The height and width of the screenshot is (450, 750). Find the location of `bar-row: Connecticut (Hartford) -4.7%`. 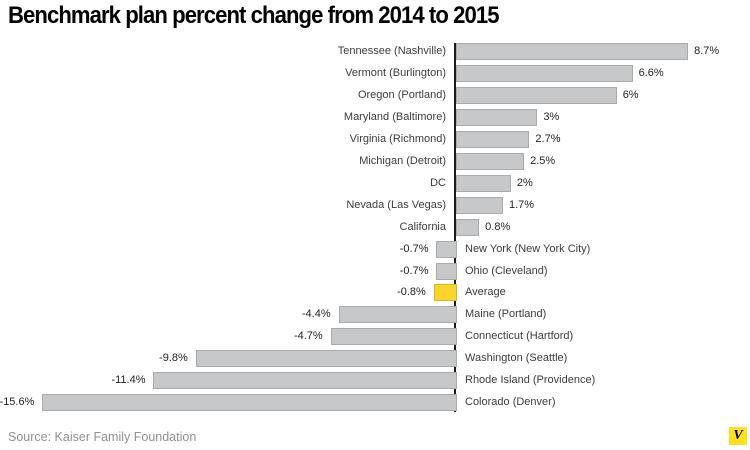

bar-row: Connecticut (Hartford) -4.7% is located at coordinates (375, 337).